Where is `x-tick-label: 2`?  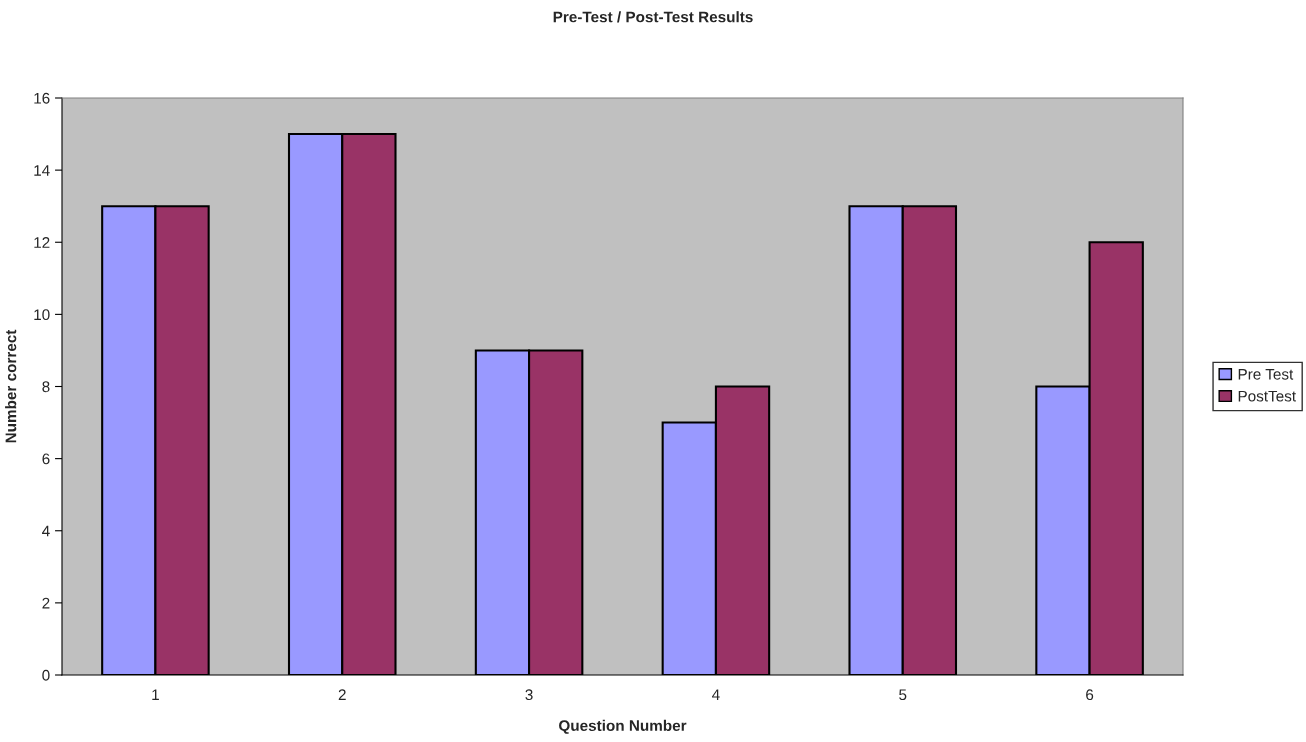 x-tick-label: 2 is located at coordinates (342, 694).